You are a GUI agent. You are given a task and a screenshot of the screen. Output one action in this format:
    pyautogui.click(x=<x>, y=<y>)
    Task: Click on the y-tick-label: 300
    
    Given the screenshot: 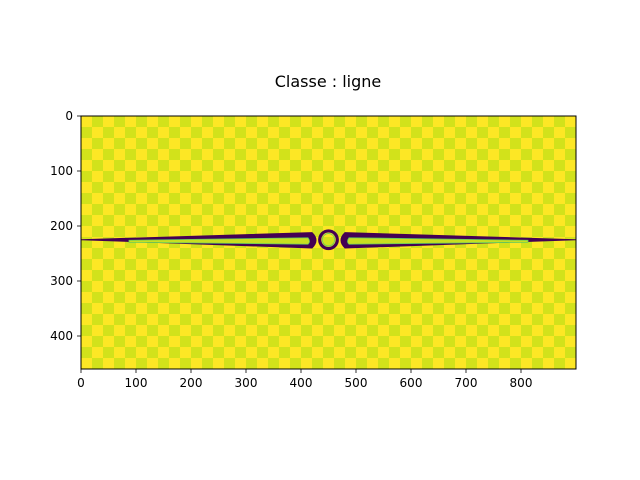 What is the action you would take?
    pyautogui.click(x=61, y=281)
    